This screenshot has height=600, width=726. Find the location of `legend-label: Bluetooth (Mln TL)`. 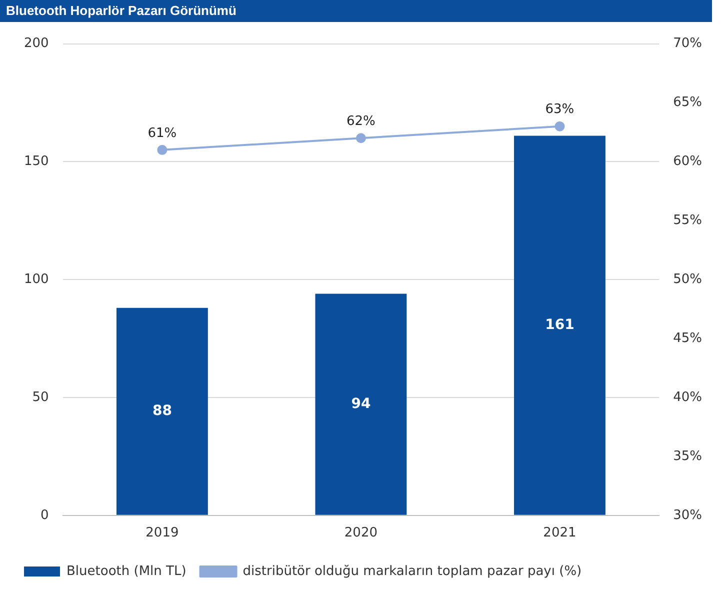

legend-label: Bluetooth (Mln TL) is located at coordinates (126, 571).